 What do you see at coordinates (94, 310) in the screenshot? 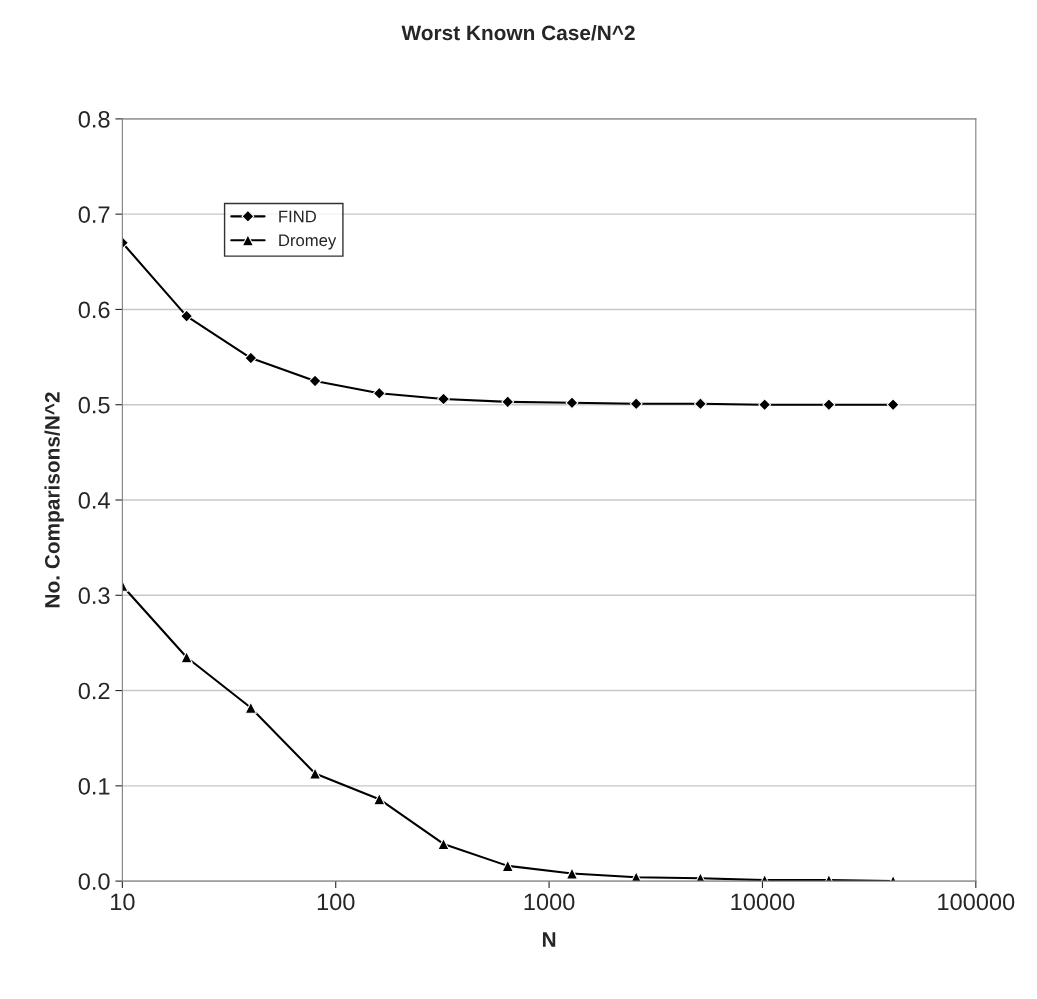
I see `y-tick-label: 0.6` at bounding box center [94, 310].